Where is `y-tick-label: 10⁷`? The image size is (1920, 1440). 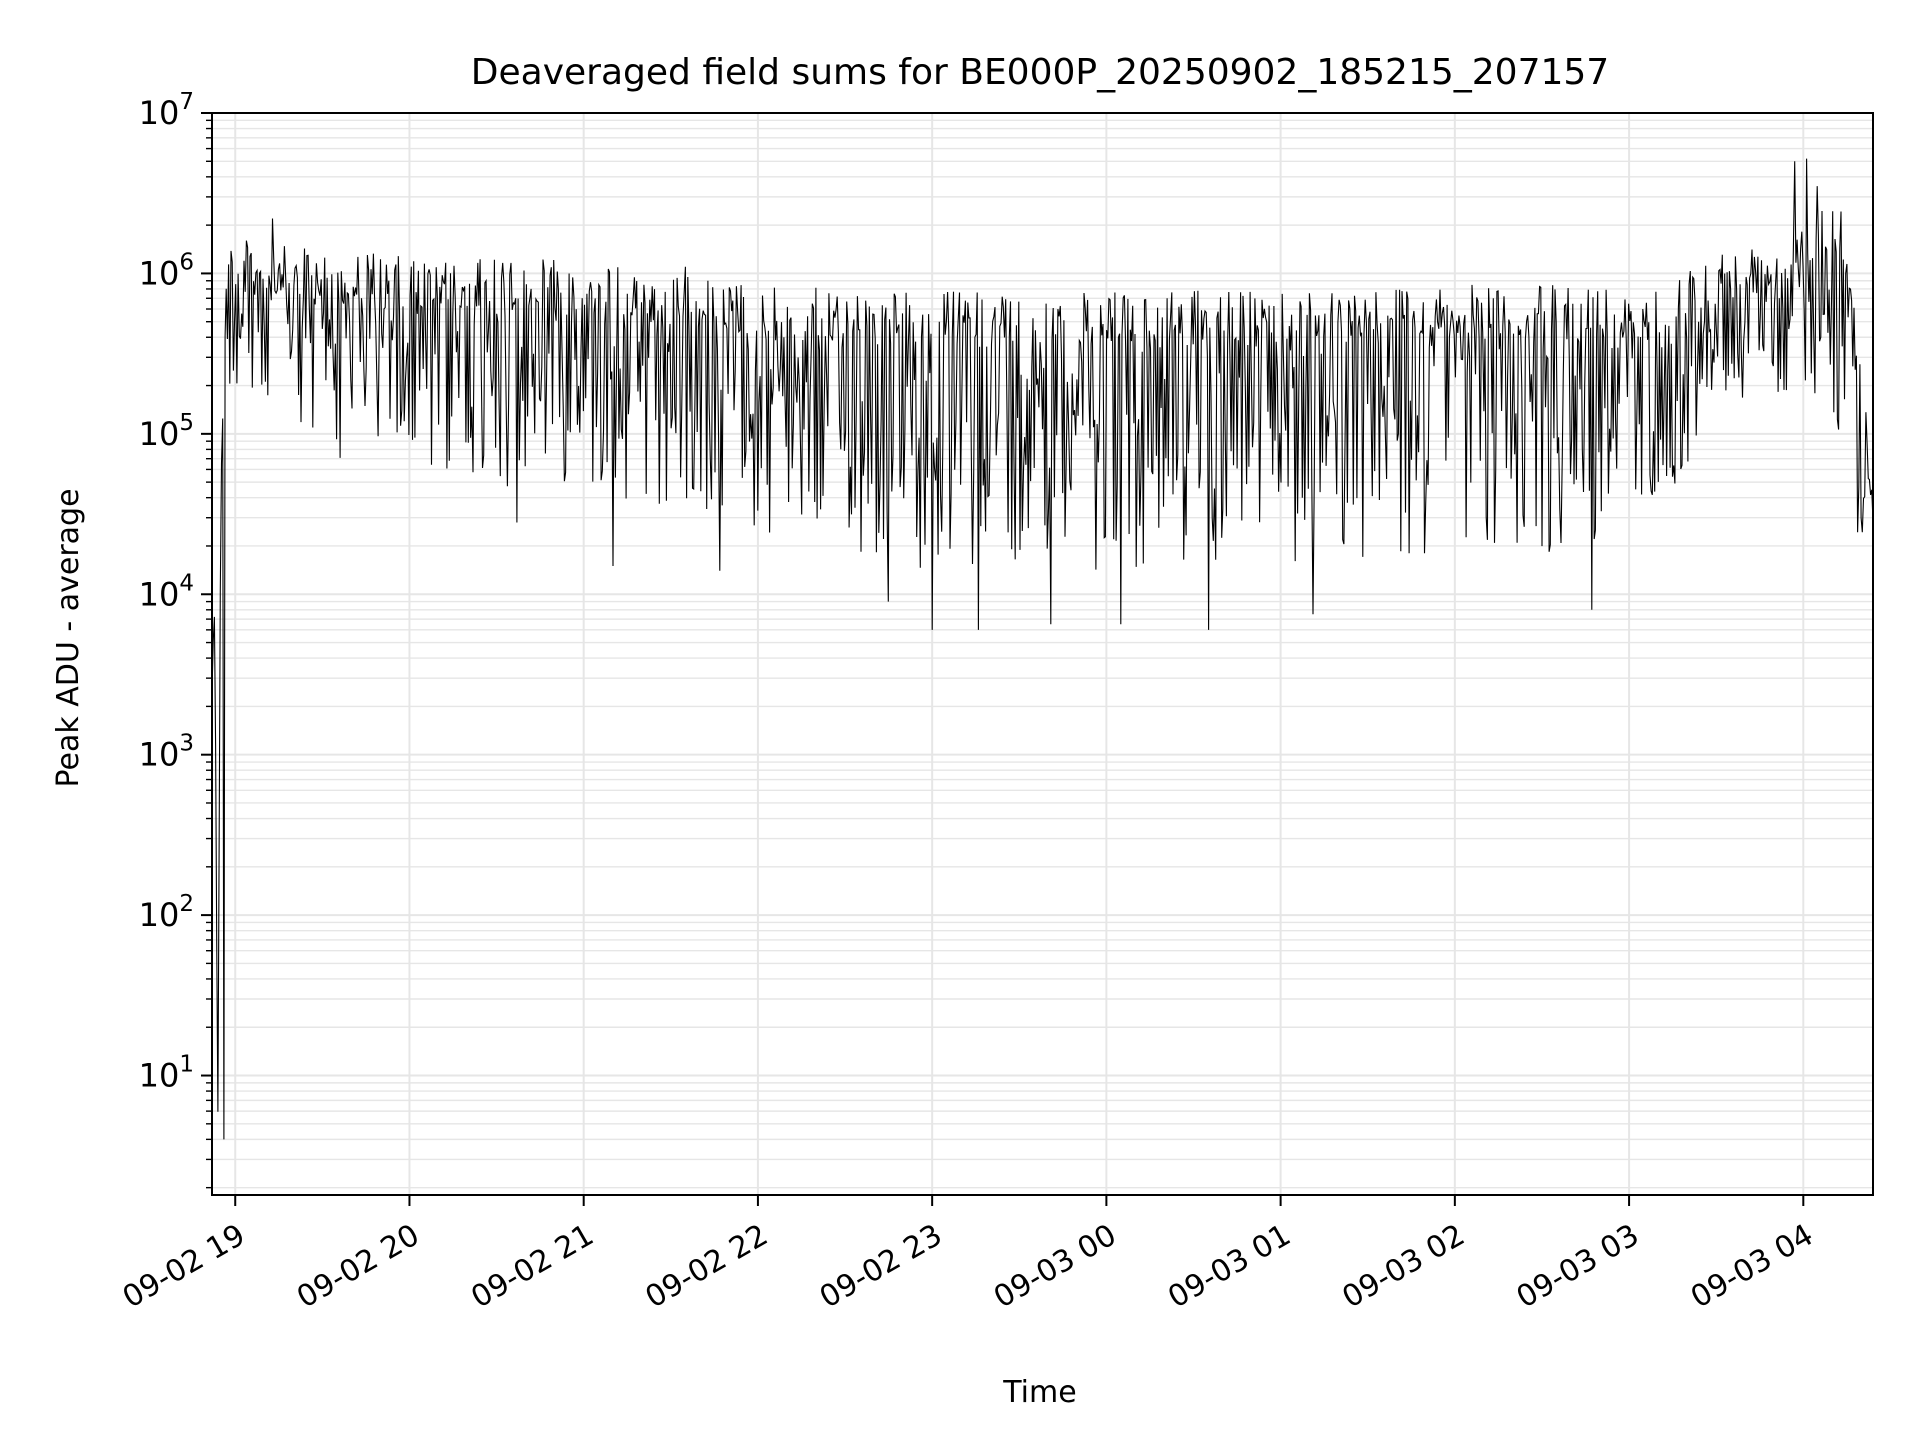
y-tick-label: 10⁷ is located at coordinates (166, 110).